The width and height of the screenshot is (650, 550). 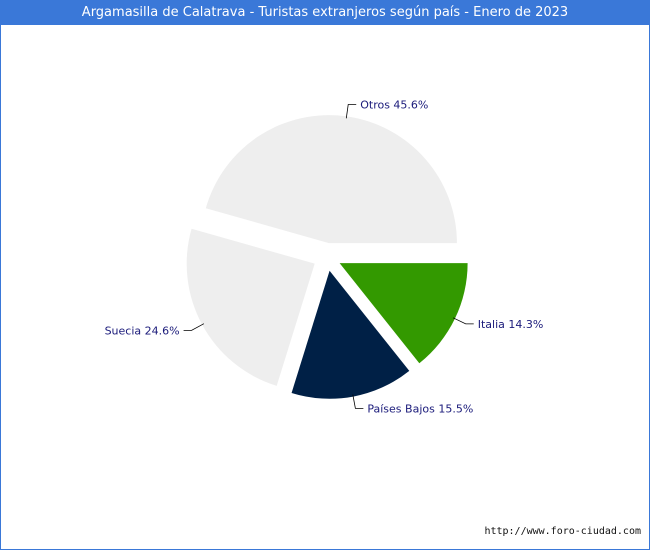 What do you see at coordinates (250, 307) in the screenshot?
I see `pie-slice-suecia` at bounding box center [250, 307].